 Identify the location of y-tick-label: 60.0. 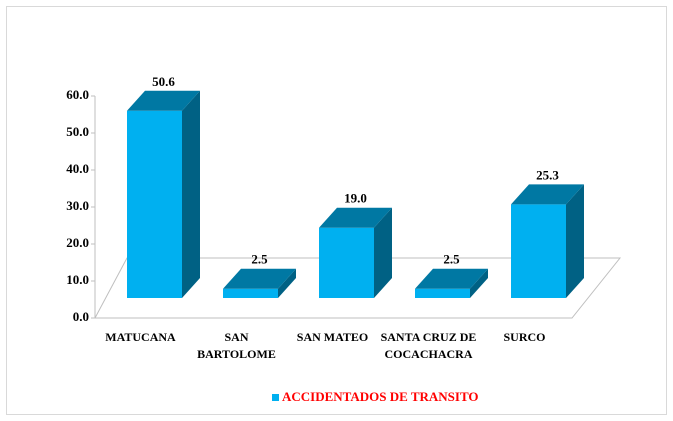
(77, 94).